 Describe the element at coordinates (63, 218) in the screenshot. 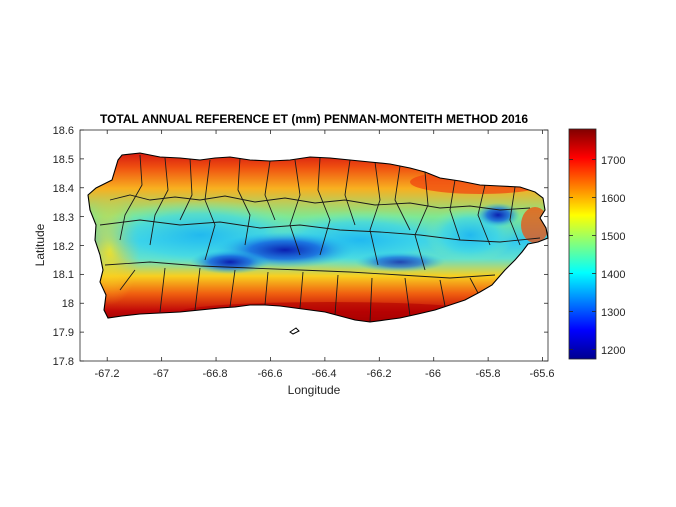

I see `y-tick-label: 18.3` at that location.